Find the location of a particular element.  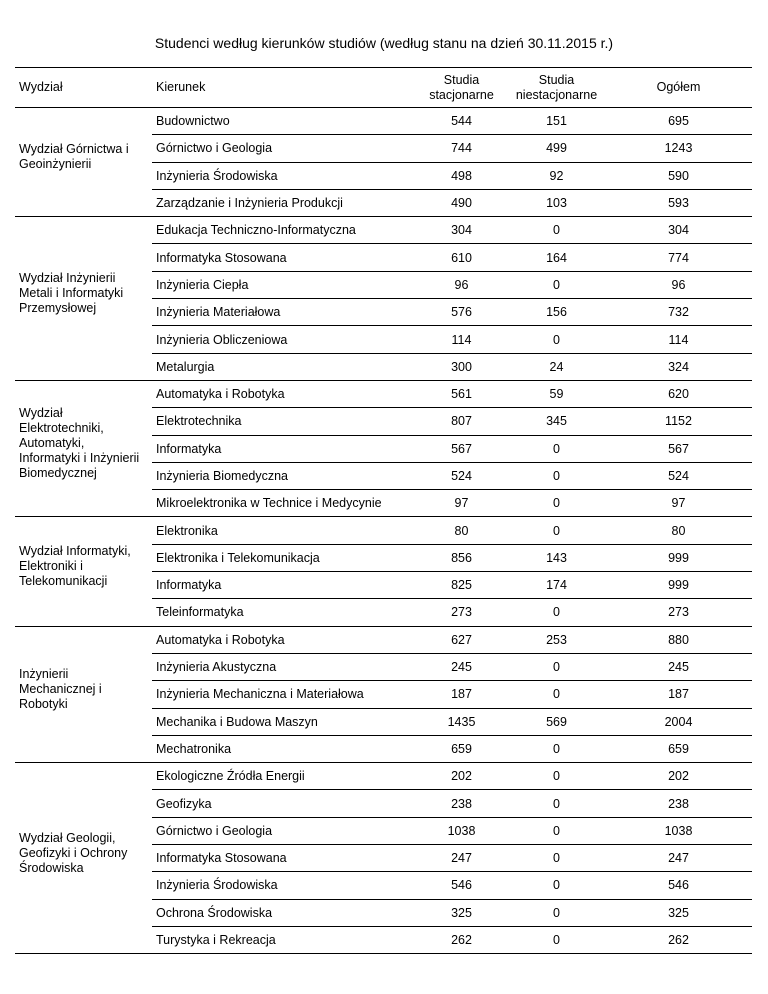

number-cell: 576 is located at coordinates (461, 312).